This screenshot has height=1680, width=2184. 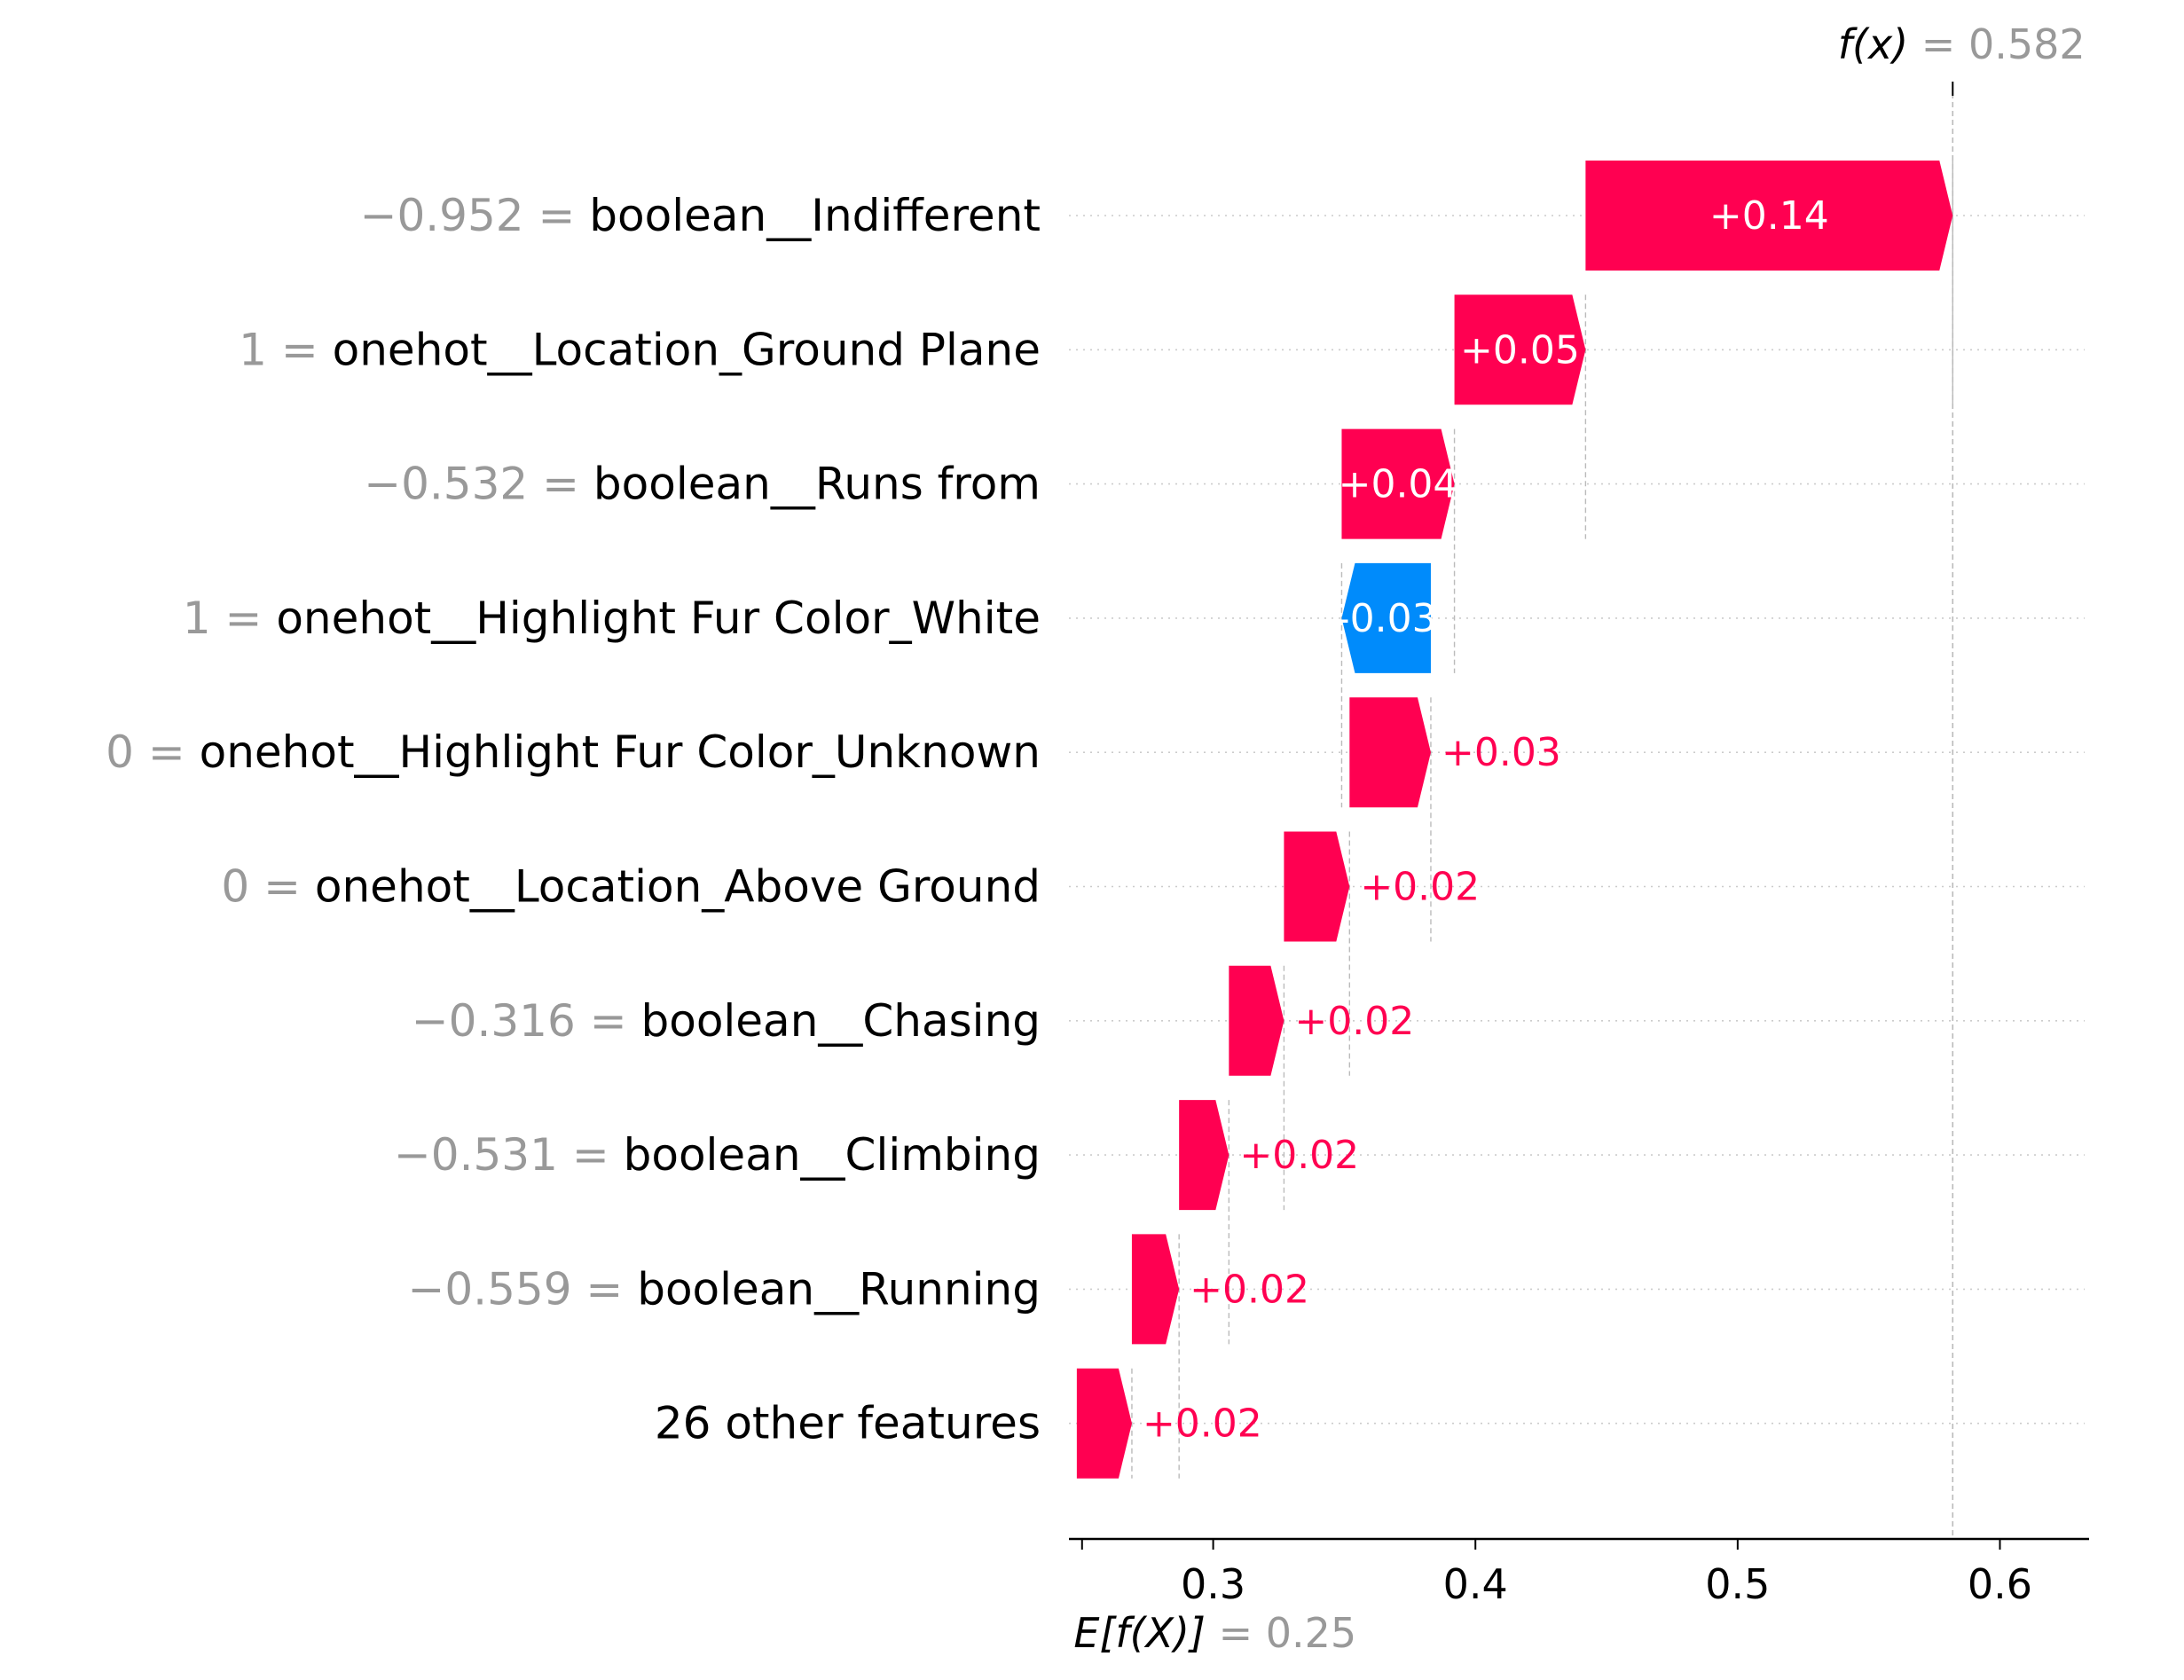 I want to click on shap-value-label: +0.05, so click(x=1520, y=350).